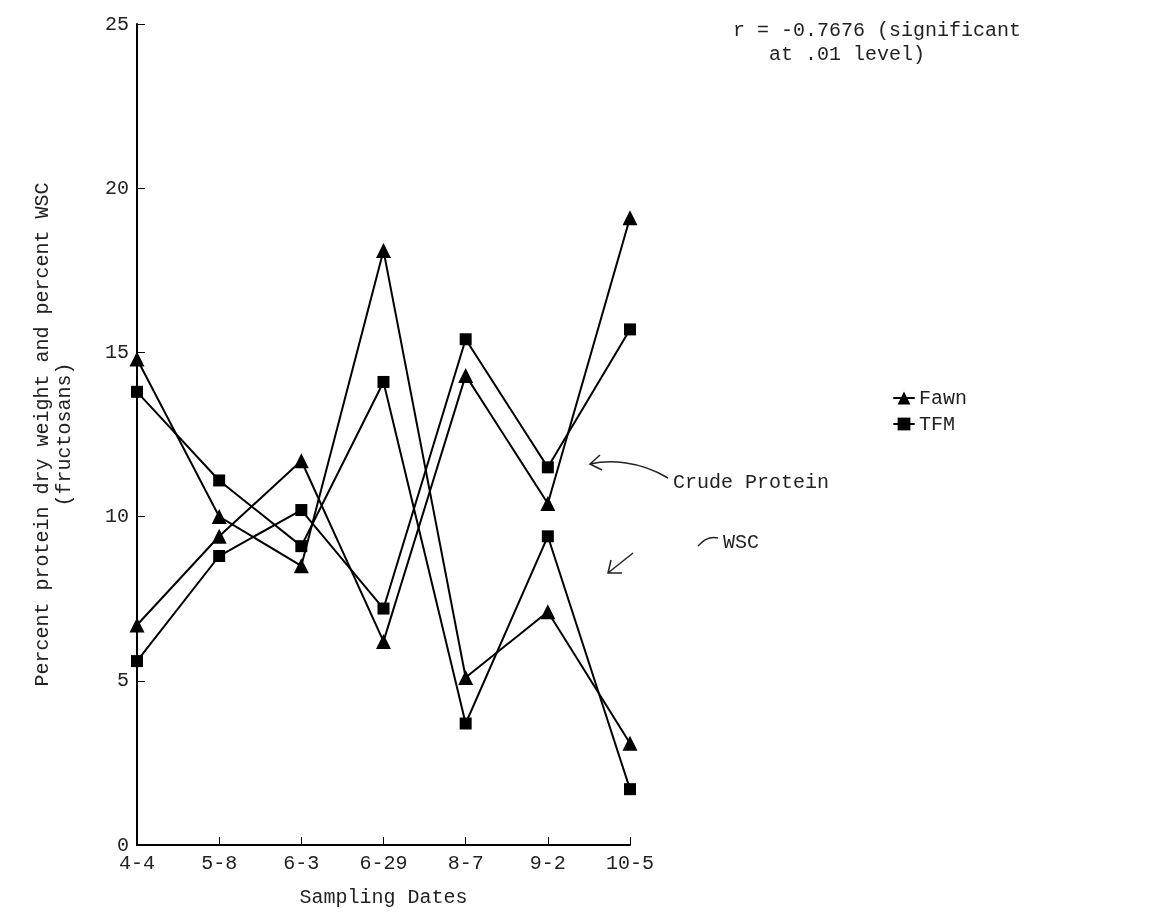 Image resolution: width=1162 pixels, height=920 pixels. Describe the element at coordinates (116, 352) in the screenshot. I see `y-tick-label: 15` at that location.